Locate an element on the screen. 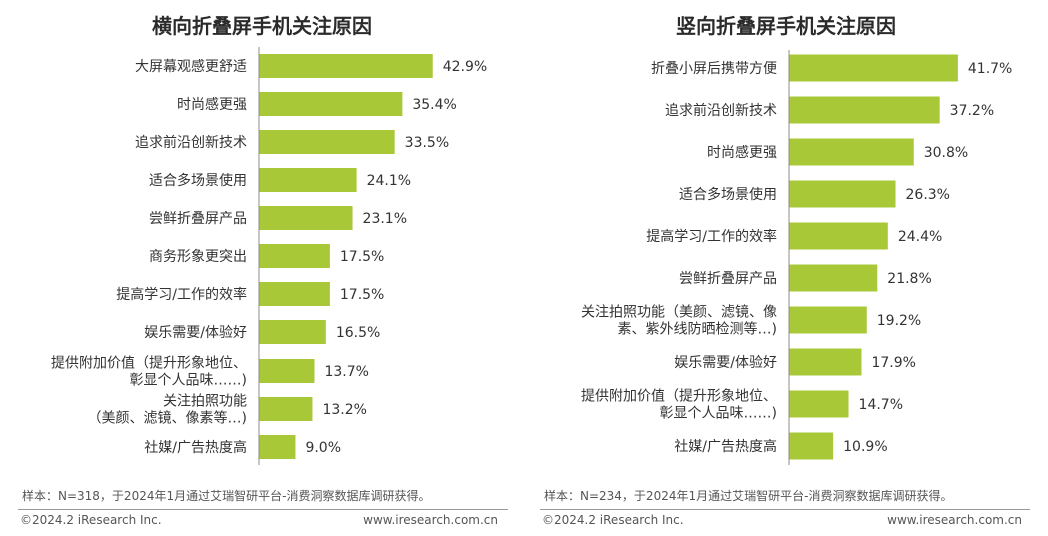 This screenshot has width=1048, height=536. value-label: 35.4% is located at coordinates (434, 105).